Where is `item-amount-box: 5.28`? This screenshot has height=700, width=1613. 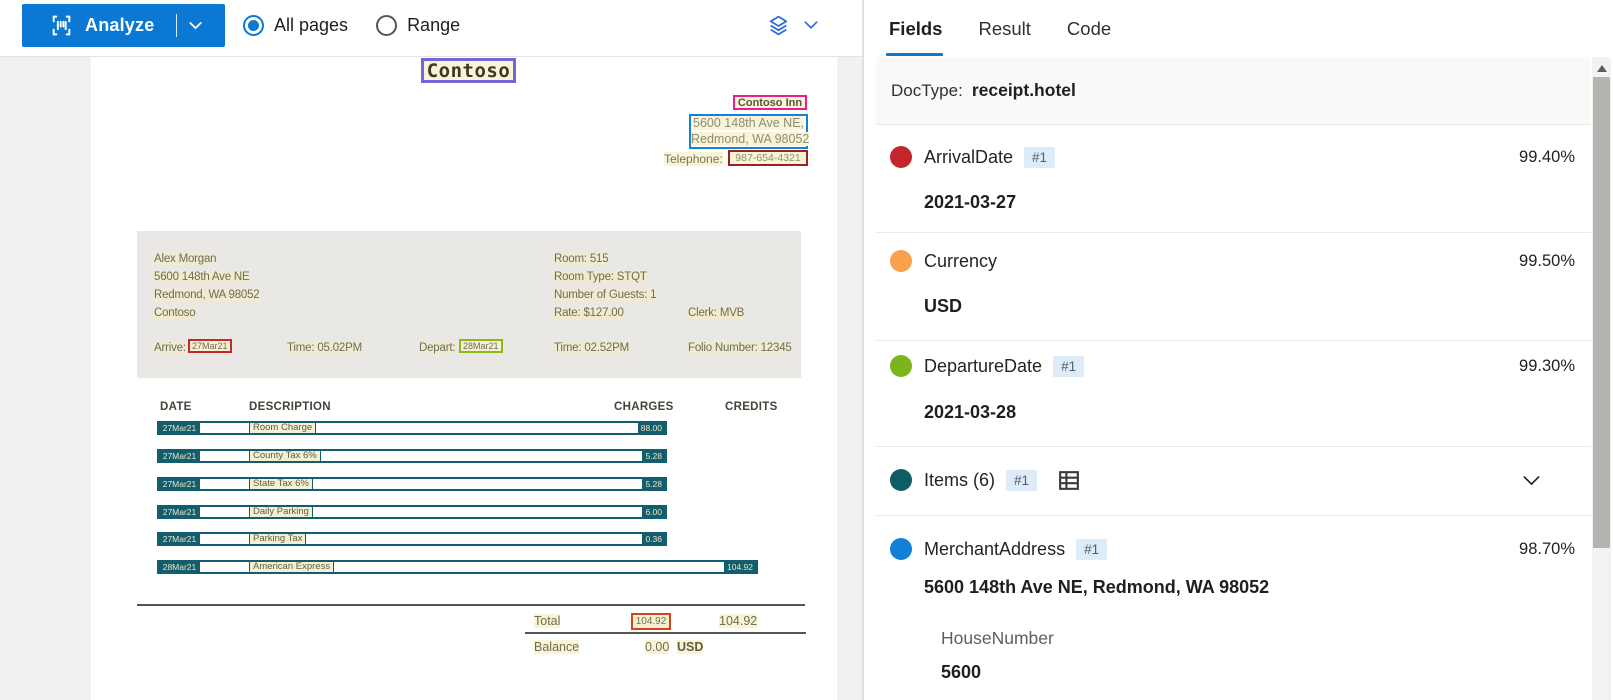 item-amount-box: 5.28 is located at coordinates (653, 484).